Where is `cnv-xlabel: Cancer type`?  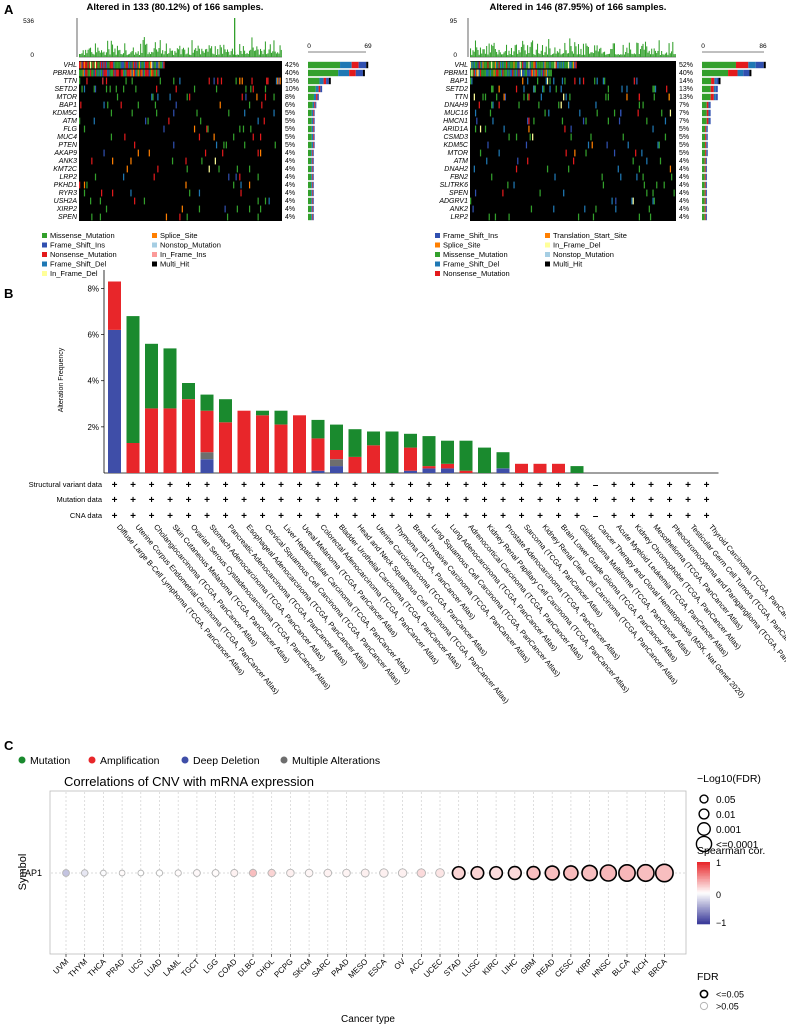 cnv-xlabel: Cancer type is located at coordinates (368, 1019).